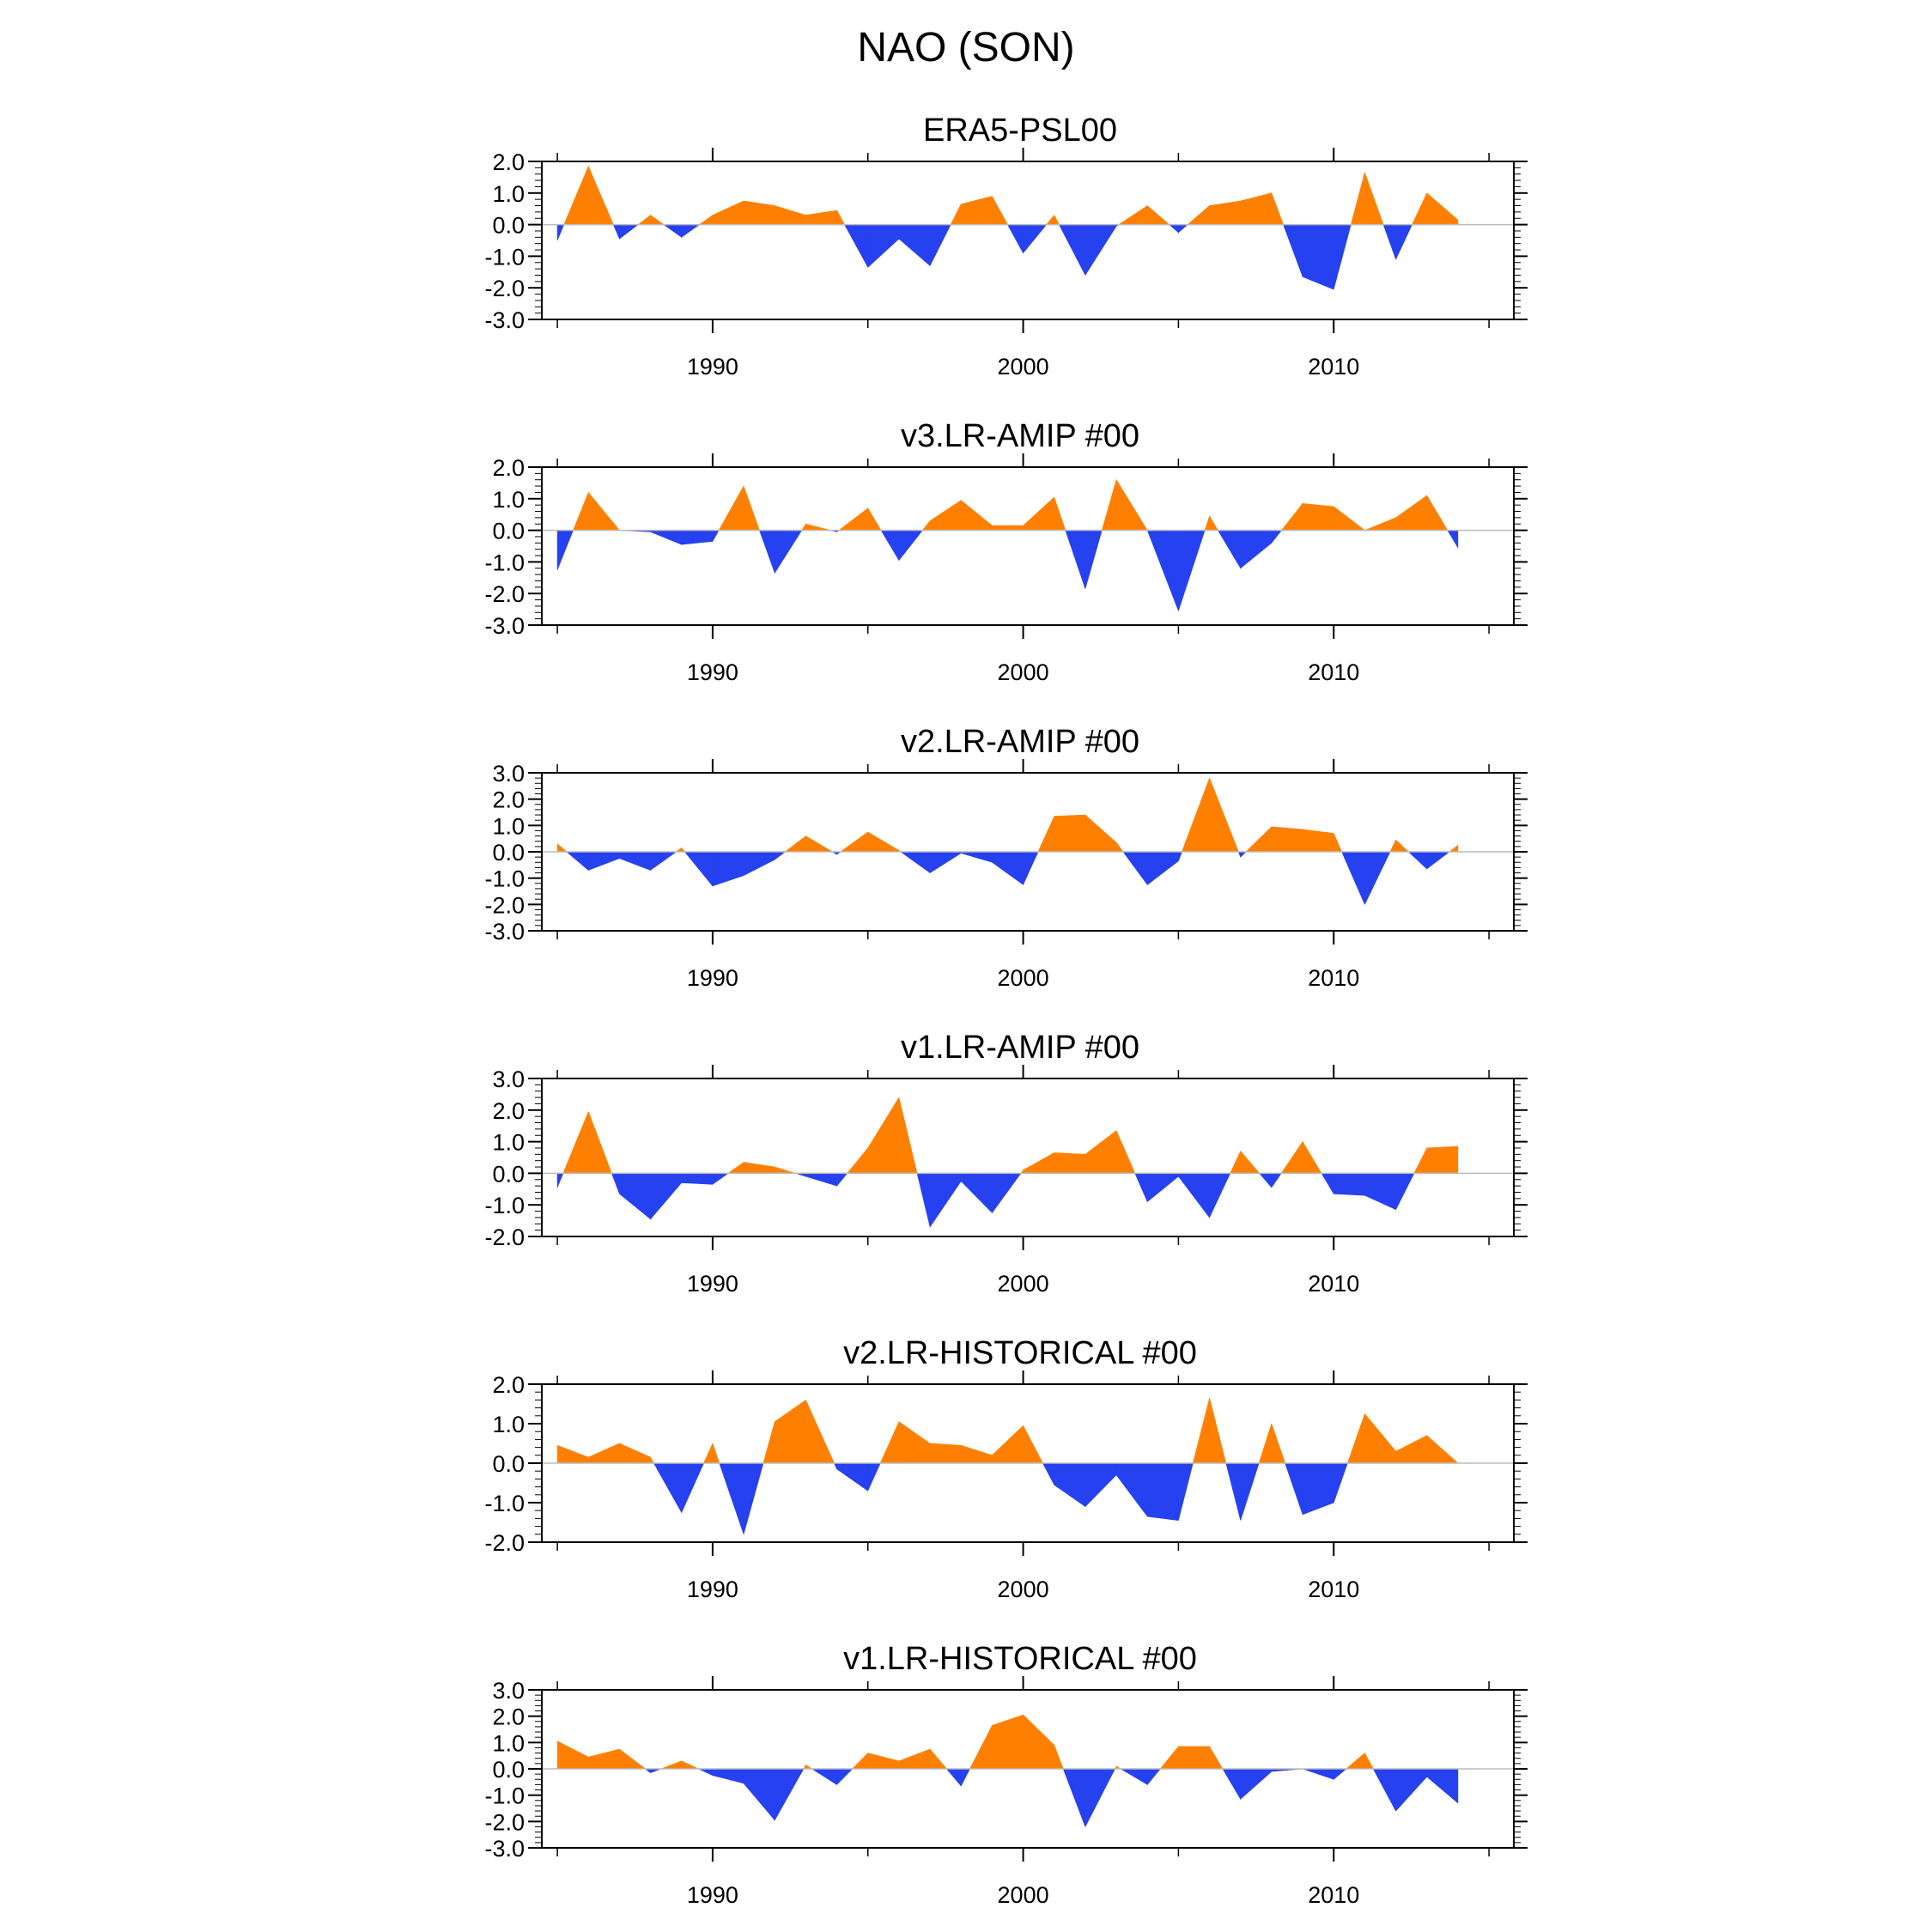 The width and height of the screenshot is (1932, 1932). What do you see at coordinates (1020, 436) in the screenshot?
I see `panel-title: v3.LR-AMIP #00` at bounding box center [1020, 436].